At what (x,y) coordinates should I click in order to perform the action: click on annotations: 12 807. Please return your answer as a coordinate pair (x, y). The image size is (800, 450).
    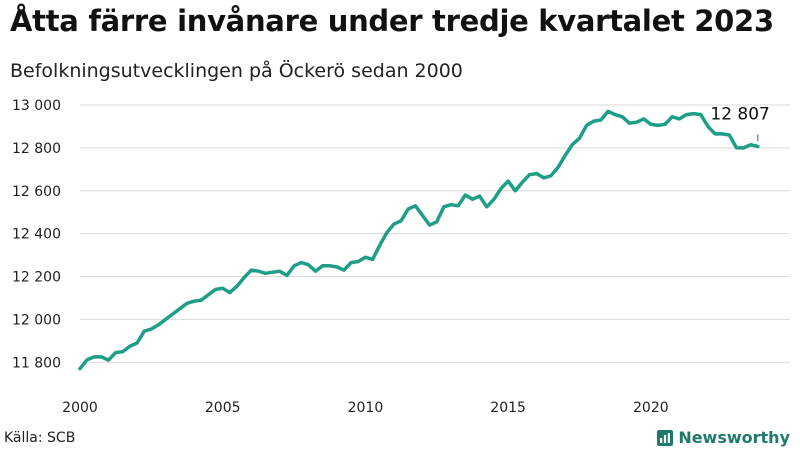
    Looking at the image, I should click on (740, 123).